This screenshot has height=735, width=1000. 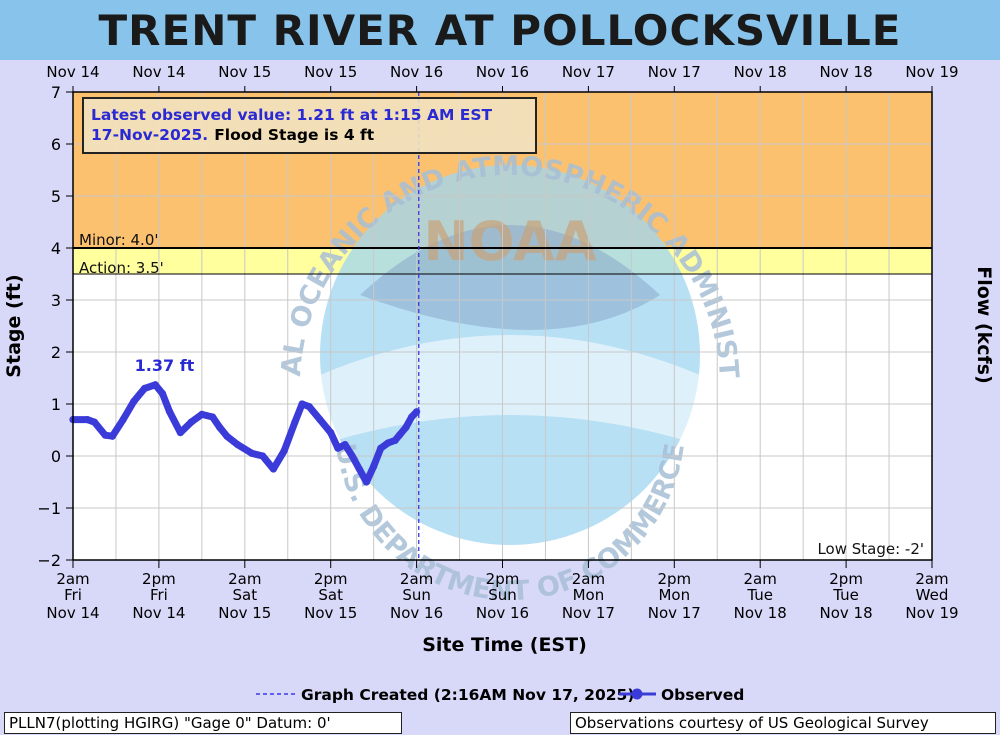 I want to click on bottom-tick-date: Nov 16, so click(x=502, y=613).